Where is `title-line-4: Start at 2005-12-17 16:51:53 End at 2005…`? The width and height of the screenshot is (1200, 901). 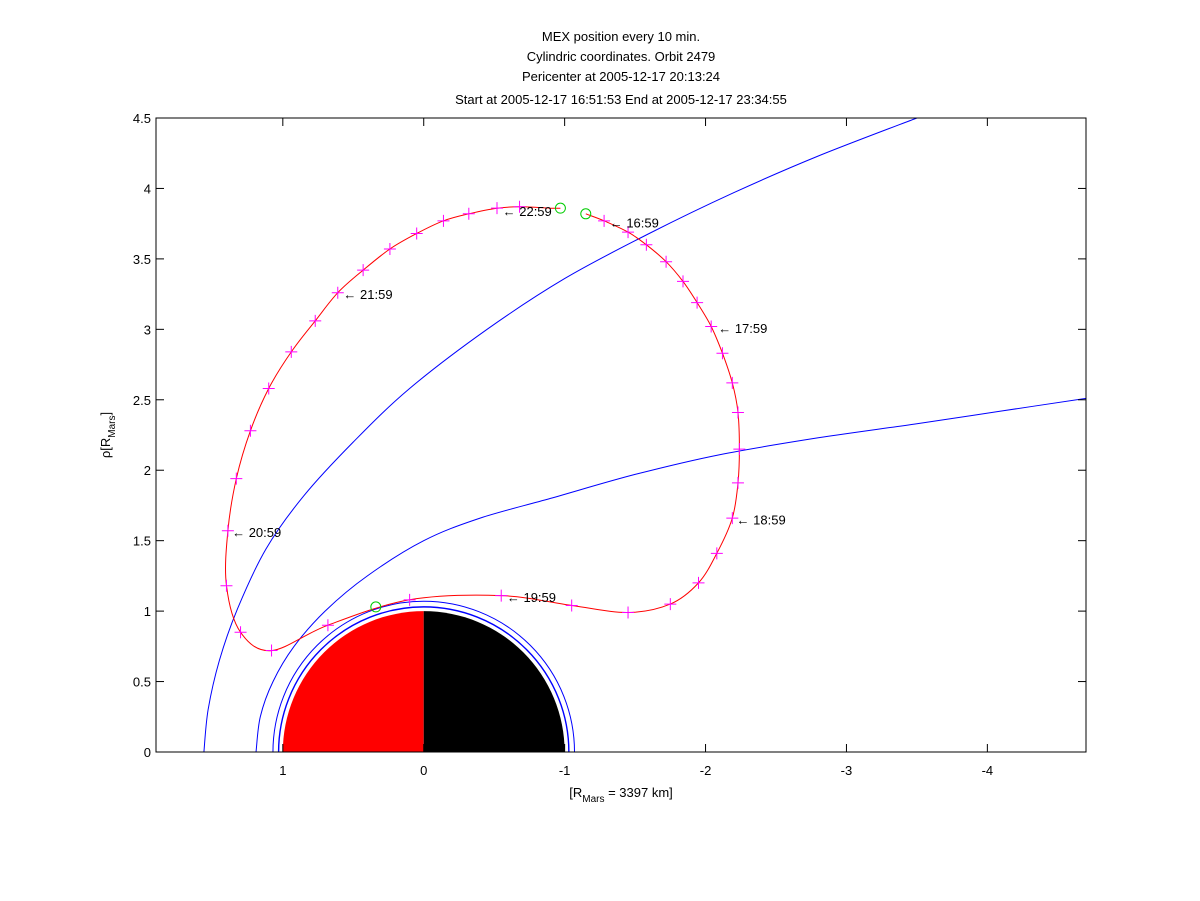 title-line-4: Start at 2005-12-17 16:51:53 End at 2005… is located at coordinates (621, 99).